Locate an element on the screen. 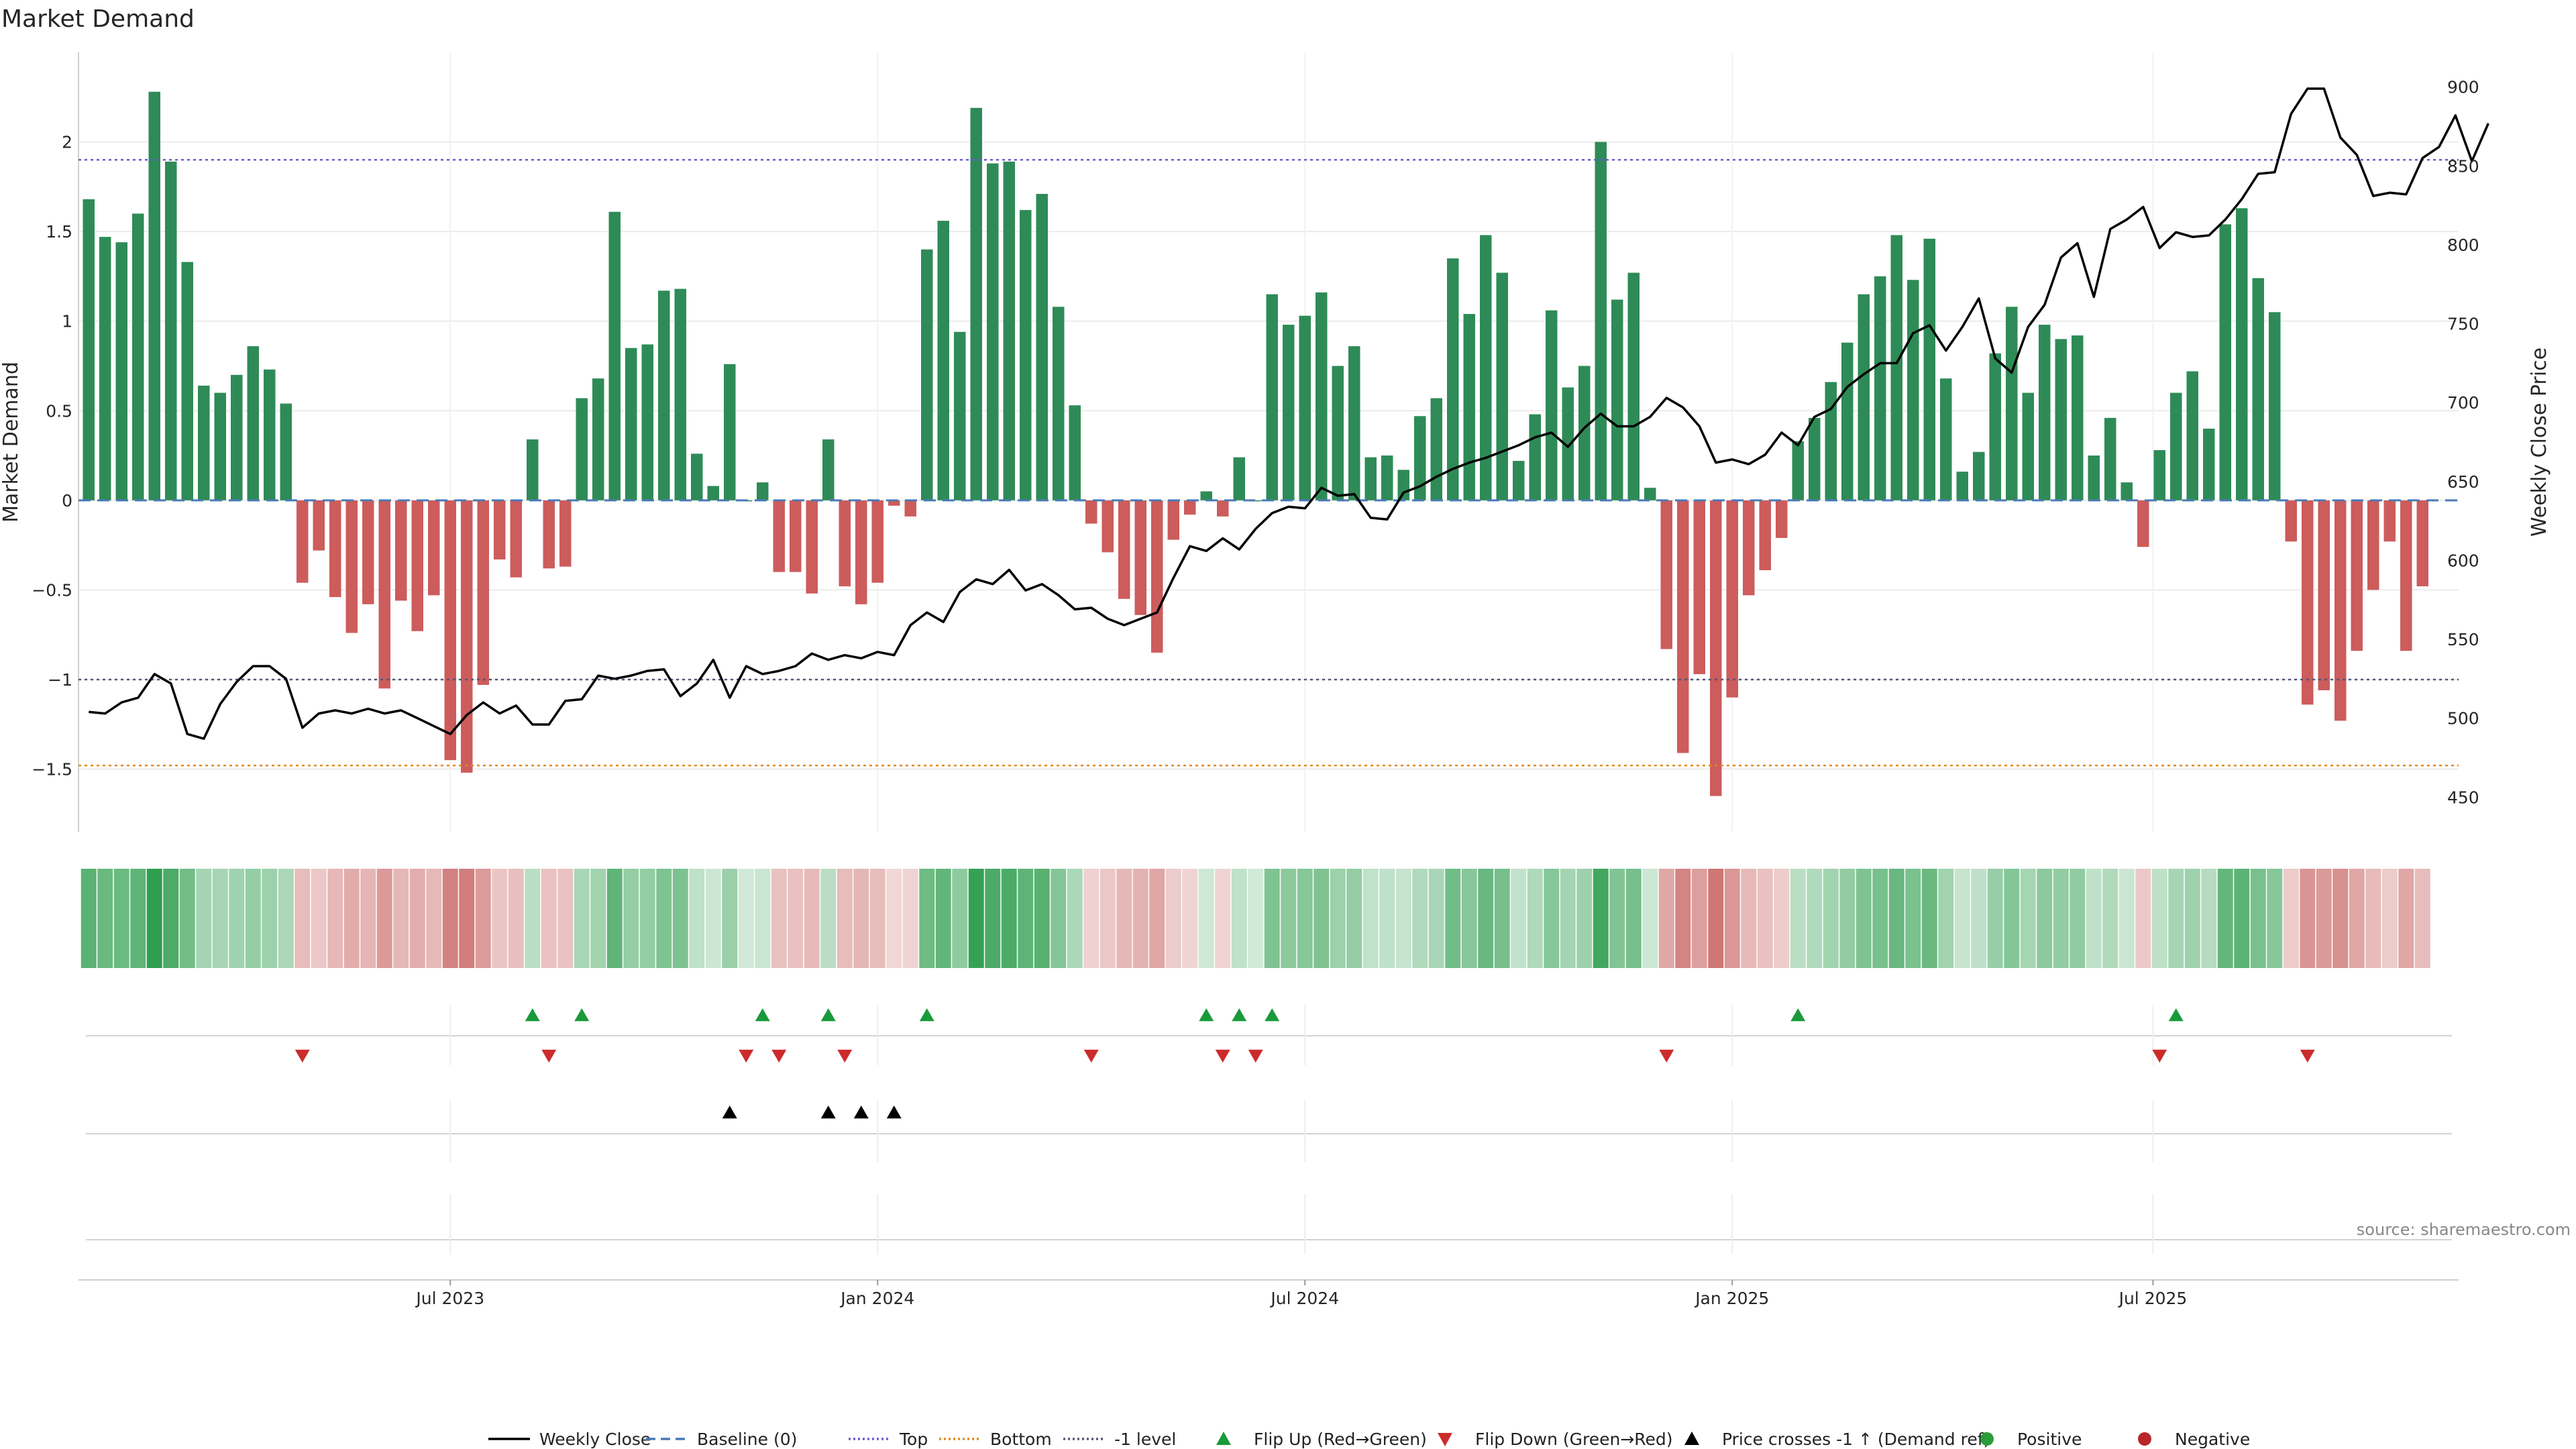 This screenshot has width=2576, height=1449. legend-label: Price crosses -1 ↑ (Demand ref) is located at coordinates (1856, 1439).